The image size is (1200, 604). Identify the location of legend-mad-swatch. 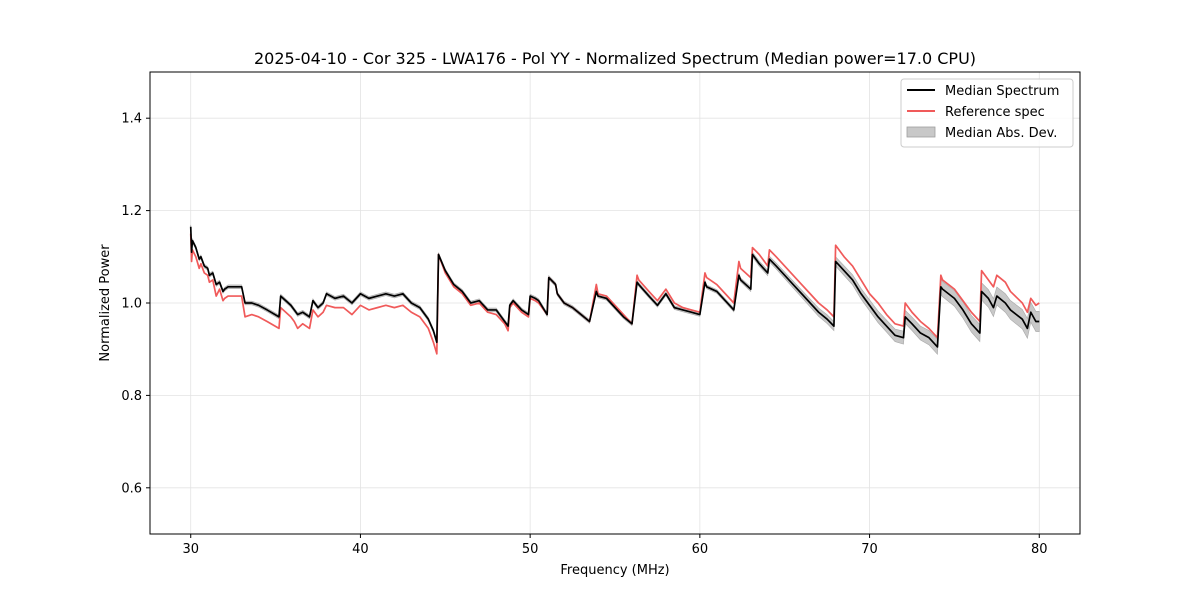
(921, 132).